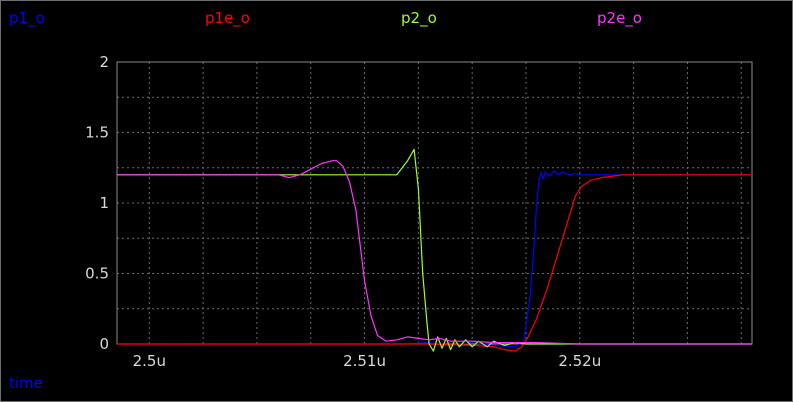  I want to click on legend-item-p2e-o: p2e_o, so click(619, 18).